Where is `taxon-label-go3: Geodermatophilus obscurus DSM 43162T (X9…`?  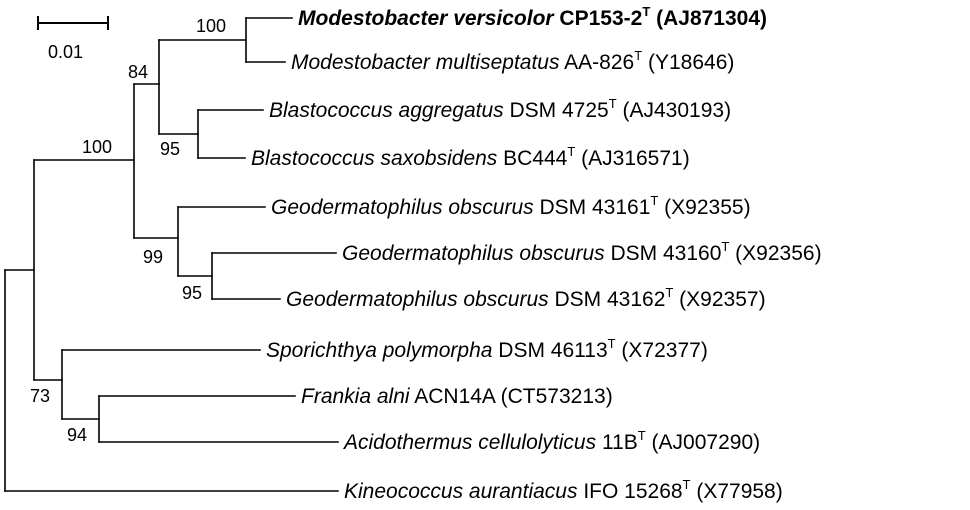 taxon-label-go3: Geodermatophilus obscurus DSM 43162T (X9… is located at coordinates (526, 298).